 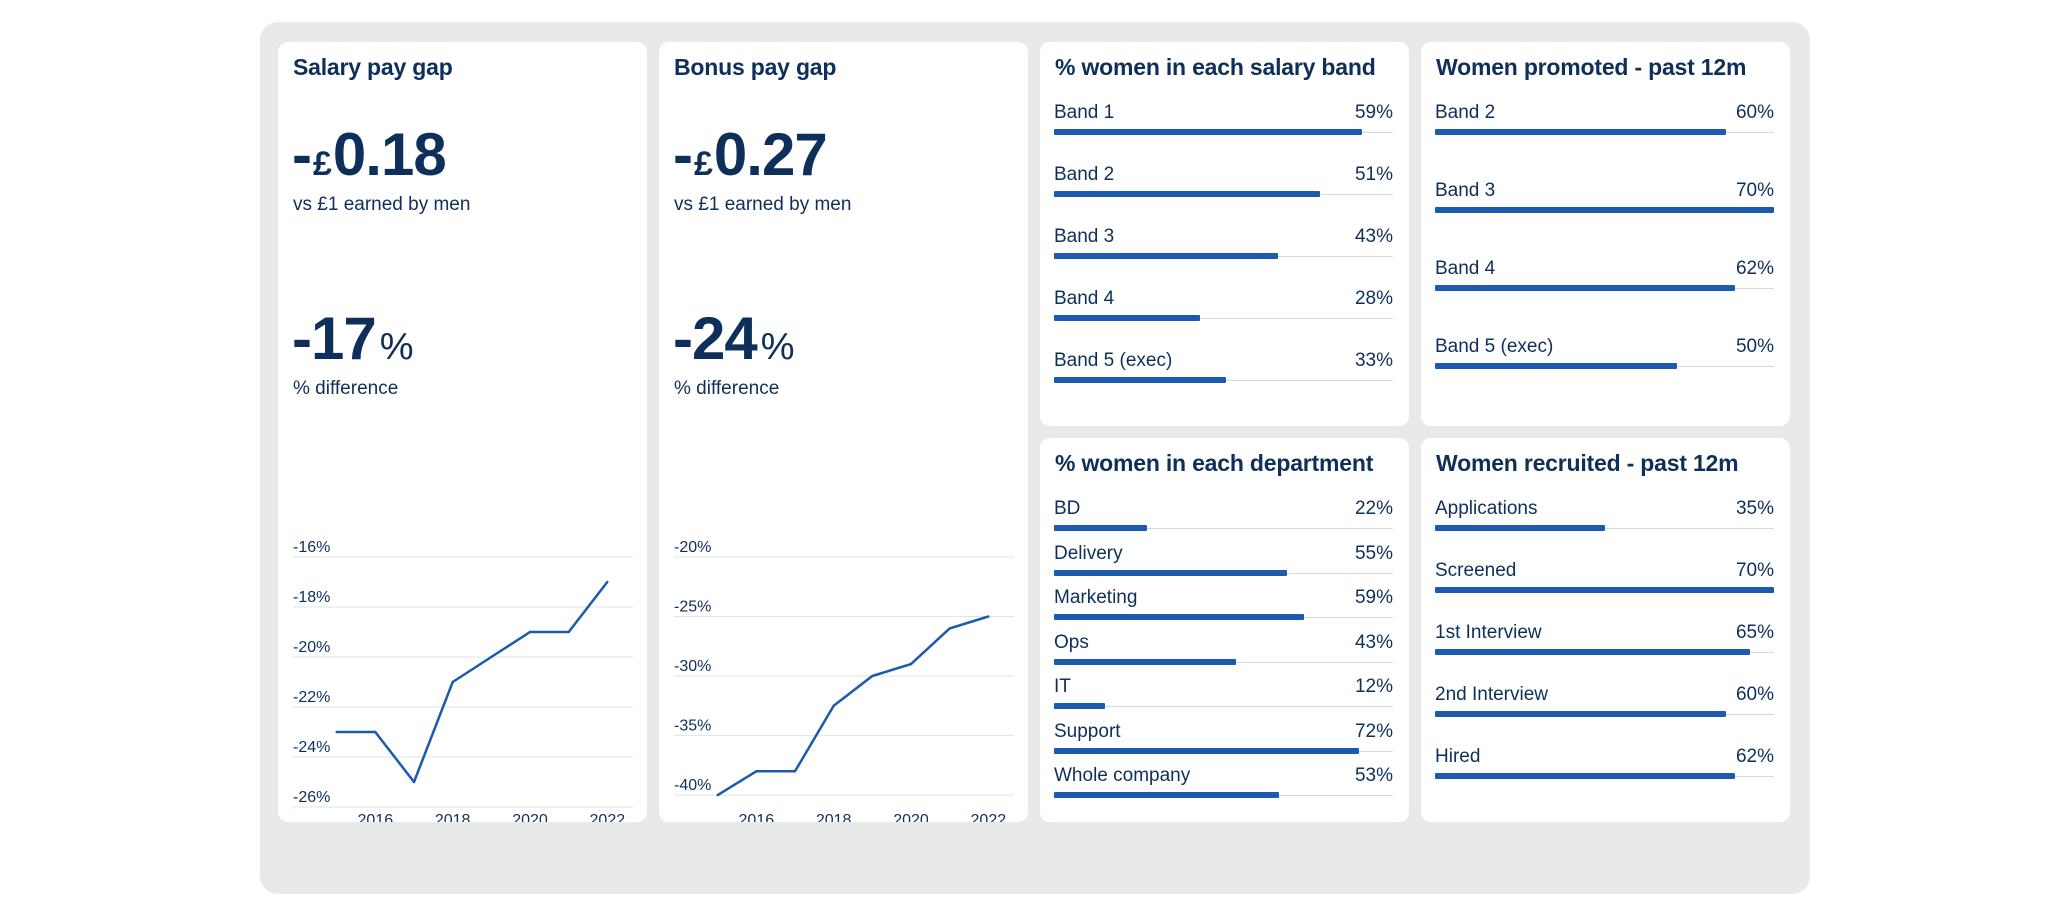 I want to click on bar-row: BD 22%, so click(x=1223, y=515).